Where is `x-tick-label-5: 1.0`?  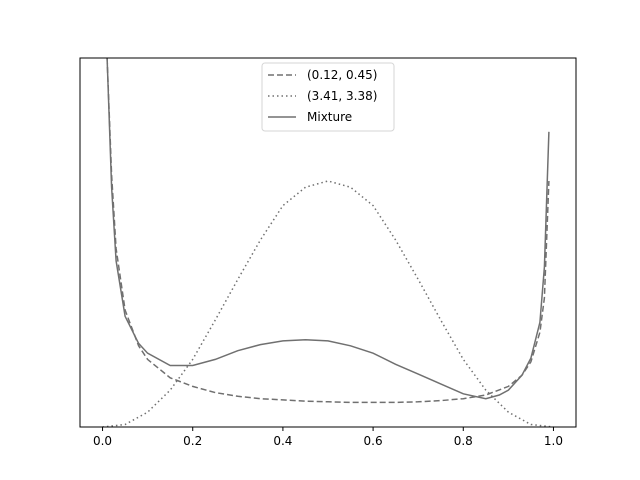 x-tick-label-5: 1.0 is located at coordinates (553, 441).